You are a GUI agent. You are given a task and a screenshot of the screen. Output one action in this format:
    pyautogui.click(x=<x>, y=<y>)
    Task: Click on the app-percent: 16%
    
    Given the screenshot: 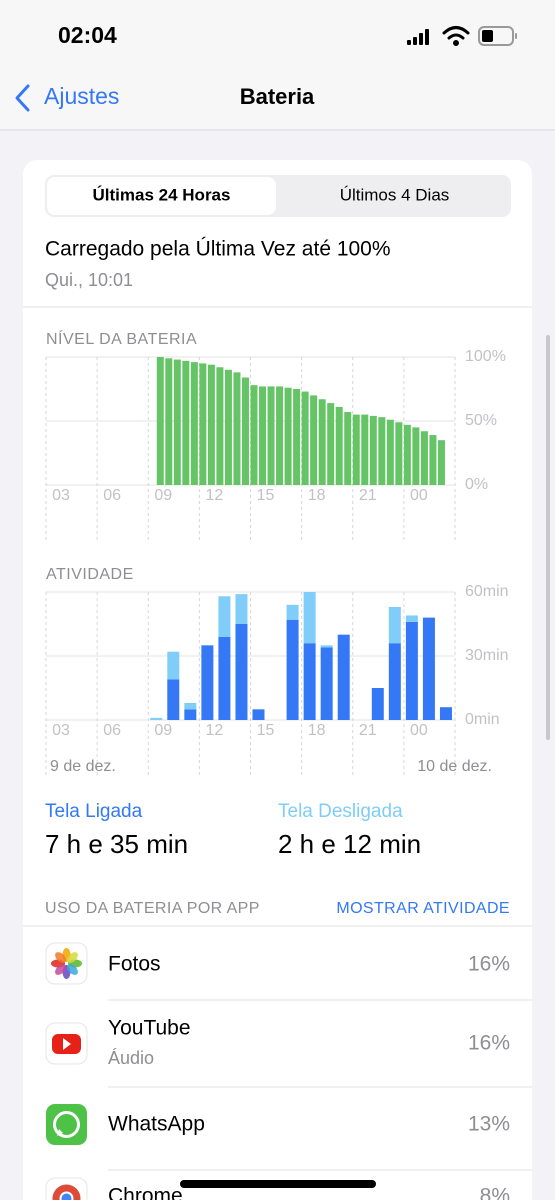 What is the action you would take?
    pyautogui.click(x=489, y=1043)
    